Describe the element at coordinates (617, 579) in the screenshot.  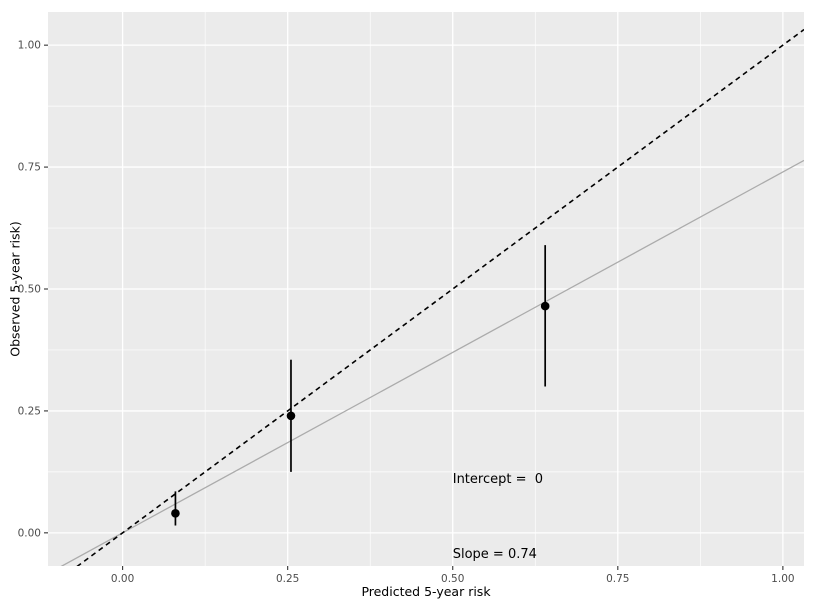
I see `x-tick-label: 0.75` at that location.